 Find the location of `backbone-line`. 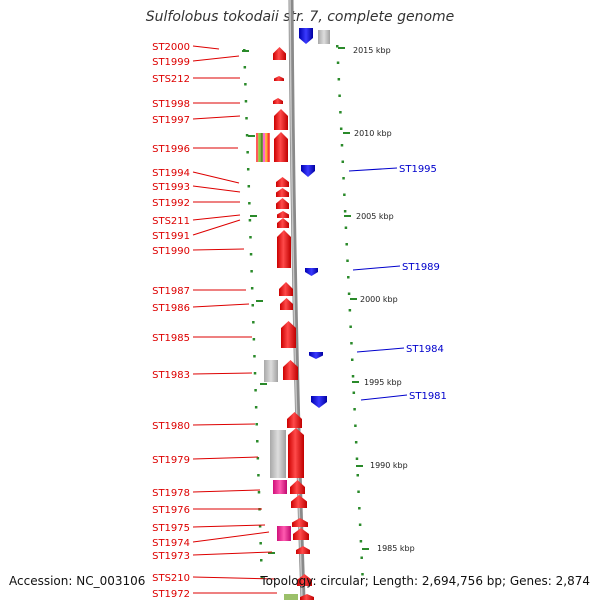

backbone-line is located at coordinates (297, 300).